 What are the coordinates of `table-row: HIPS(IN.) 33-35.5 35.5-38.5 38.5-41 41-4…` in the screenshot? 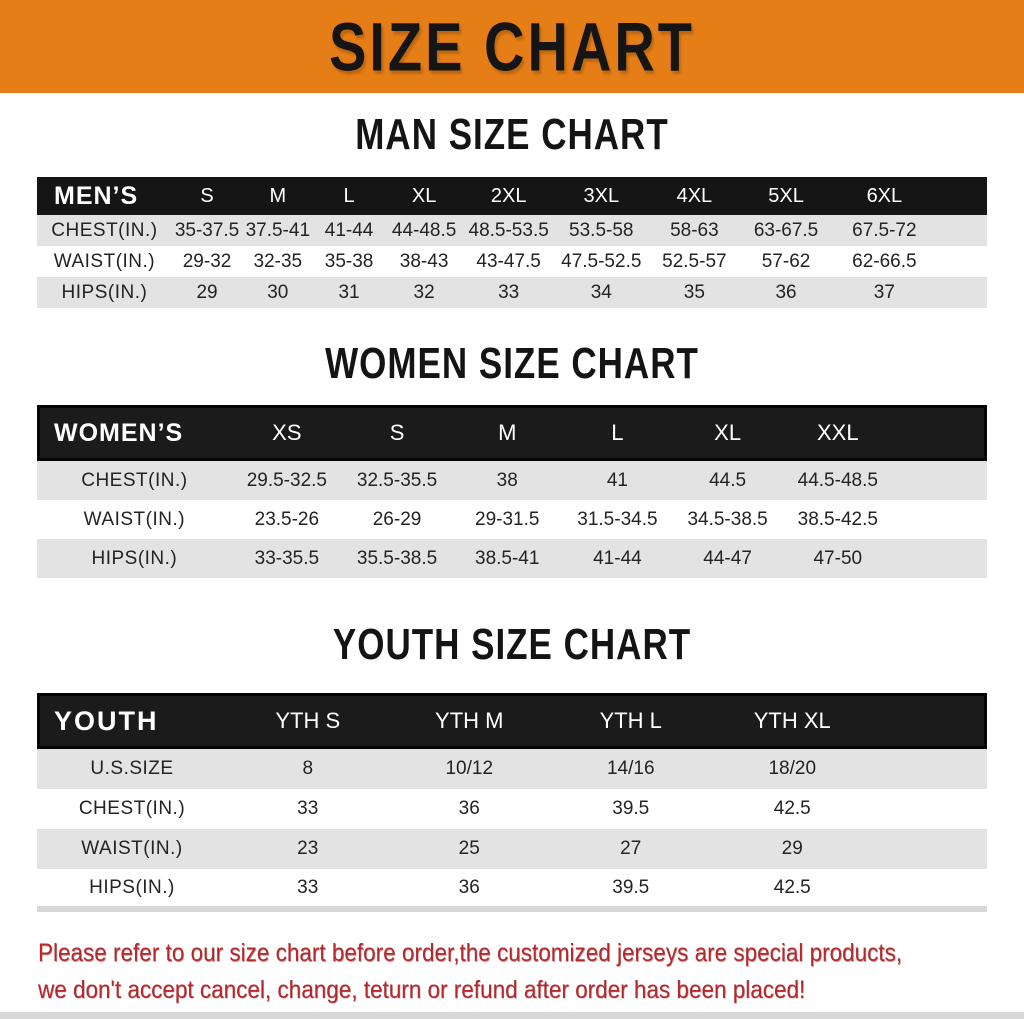 It's located at (512, 558).